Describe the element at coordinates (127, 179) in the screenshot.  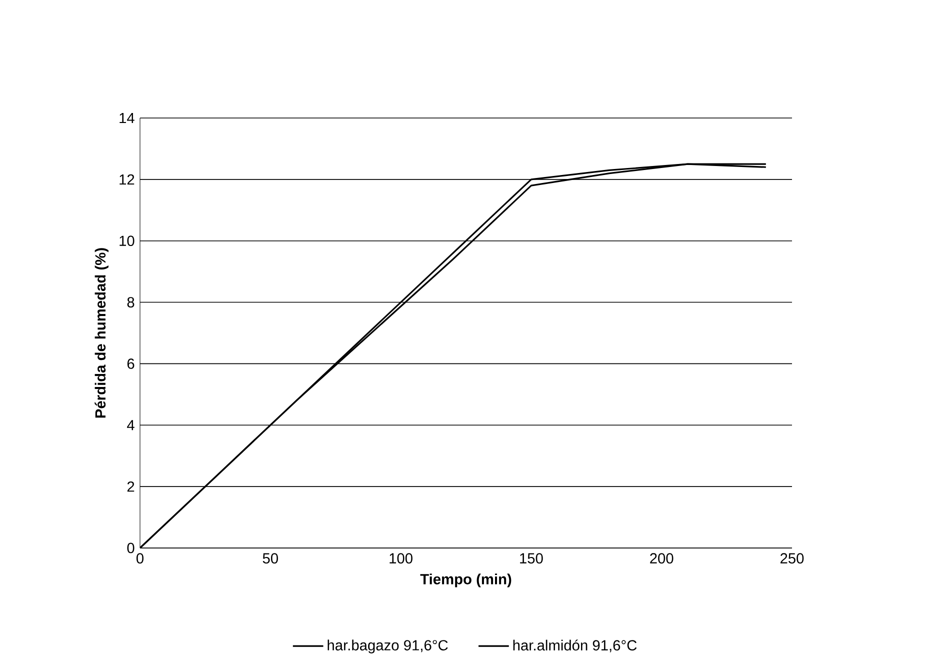
I see `y-tick-label: 12` at that location.